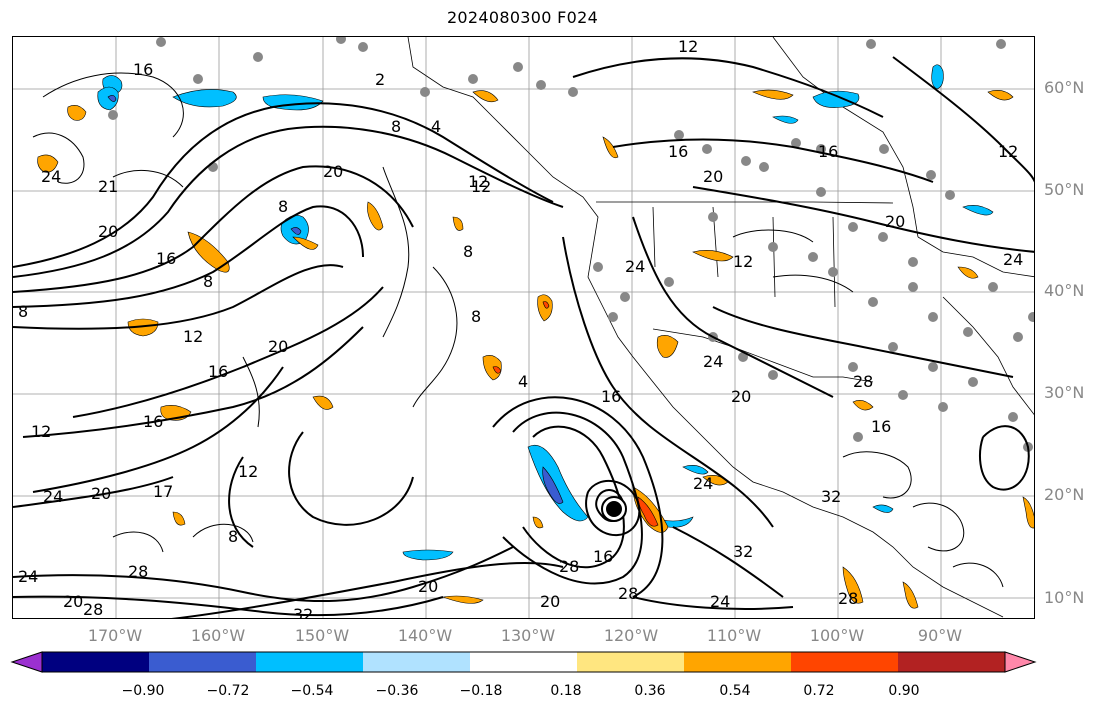 The height and width of the screenshot is (712, 1105). What do you see at coordinates (425, 635) in the screenshot?
I see `lon-label: 140°W` at bounding box center [425, 635].